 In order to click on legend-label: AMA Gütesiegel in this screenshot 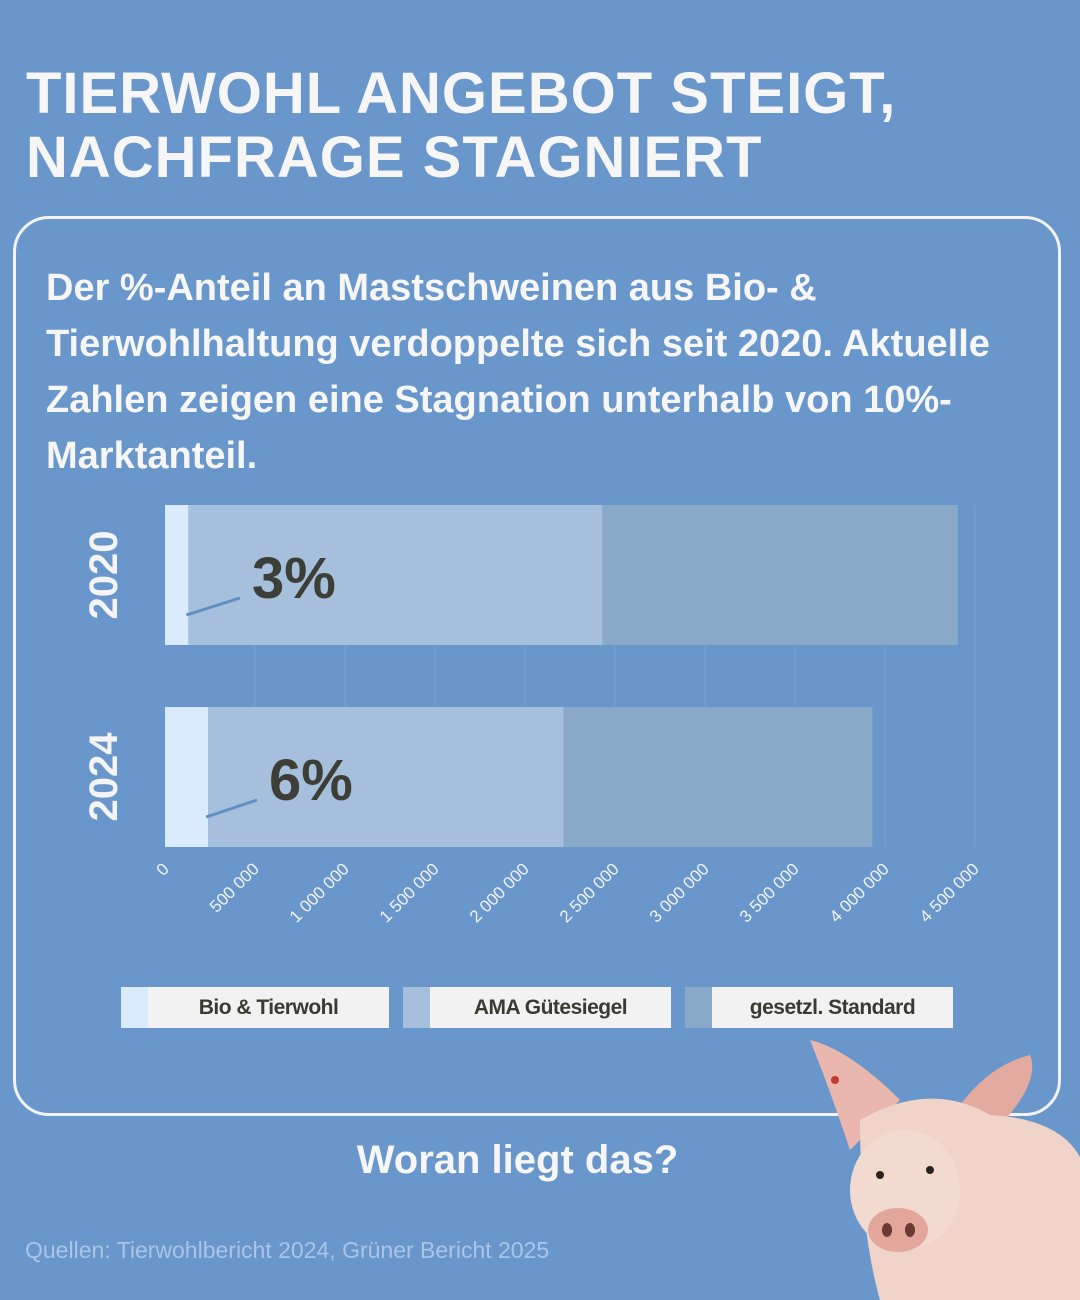, I will do `click(550, 1007)`.